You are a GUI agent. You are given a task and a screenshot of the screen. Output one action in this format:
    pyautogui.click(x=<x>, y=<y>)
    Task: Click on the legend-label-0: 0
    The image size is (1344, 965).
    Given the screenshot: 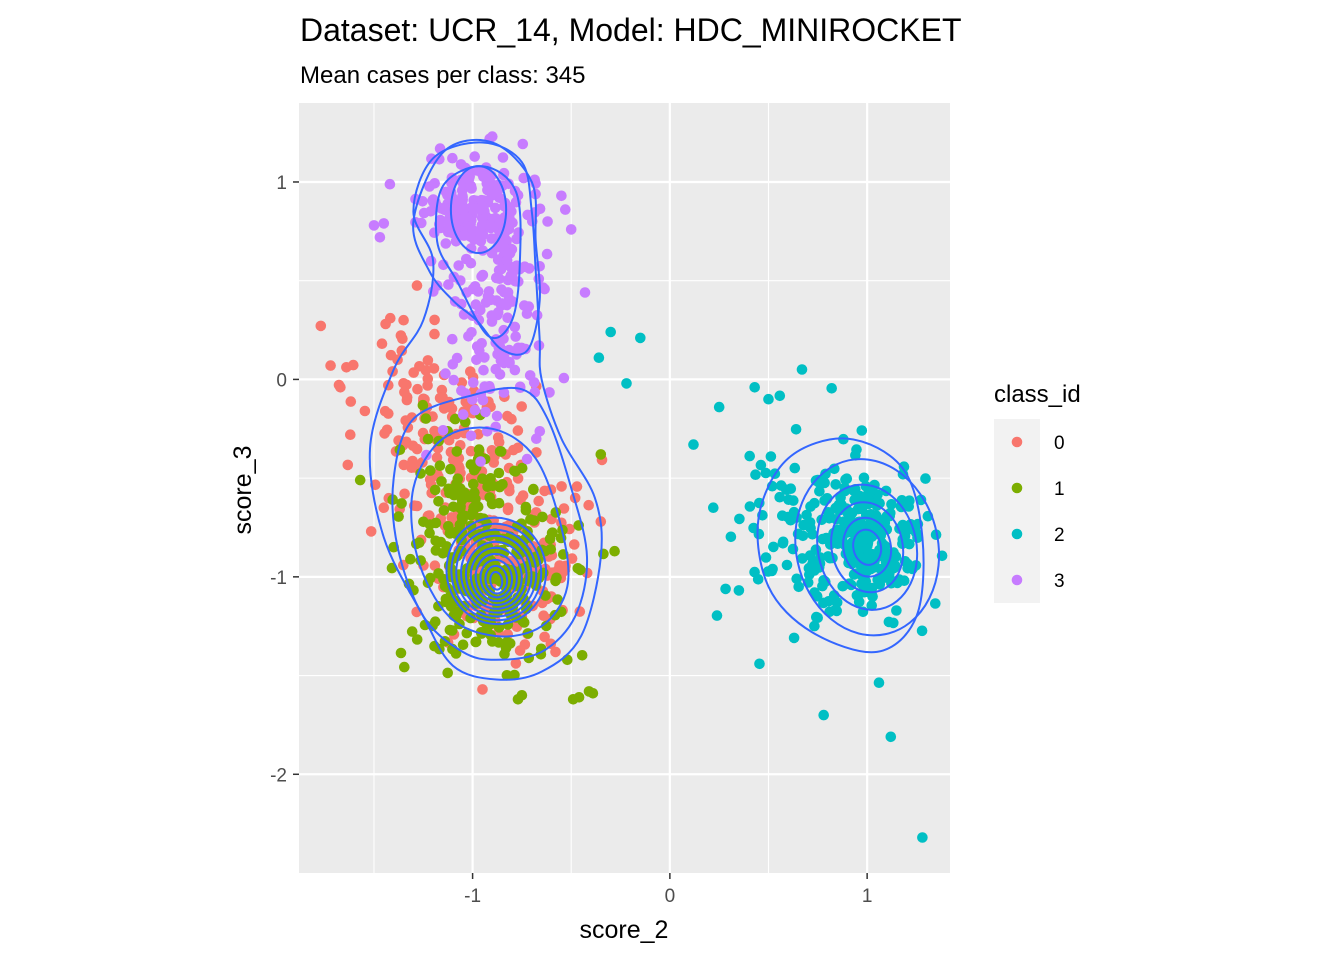 What is the action you would take?
    pyautogui.click(x=1059, y=443)
    